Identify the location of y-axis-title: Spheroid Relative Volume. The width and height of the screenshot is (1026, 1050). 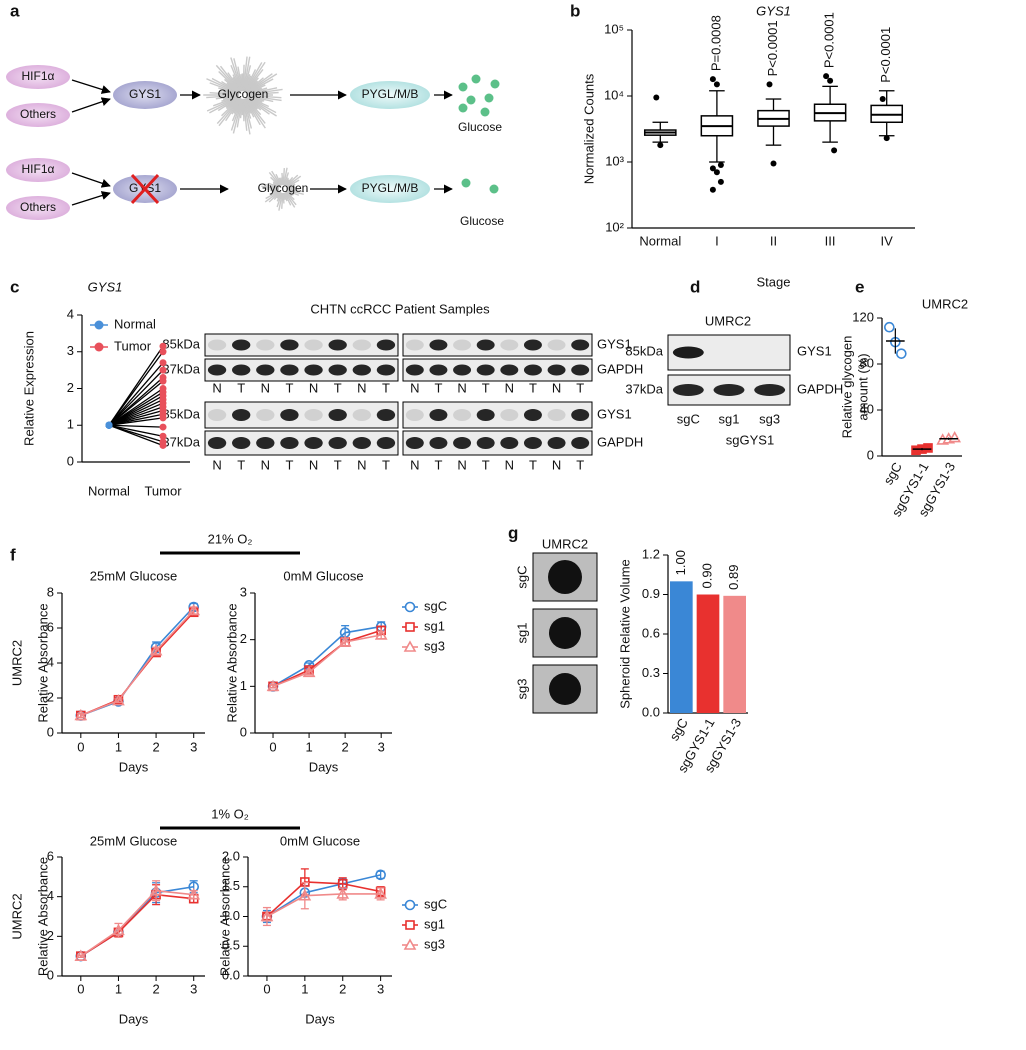
(624, 634).